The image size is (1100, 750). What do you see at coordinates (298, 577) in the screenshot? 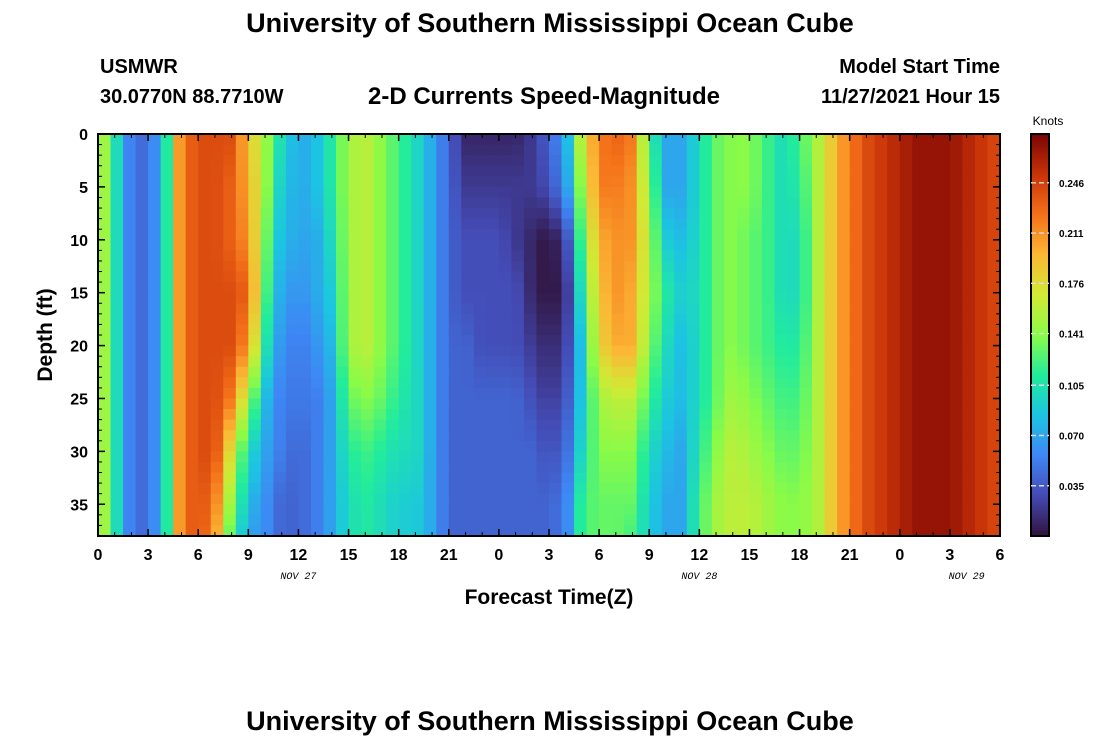
I see `date-label: NOV 27` at bounding box center [298, 577].